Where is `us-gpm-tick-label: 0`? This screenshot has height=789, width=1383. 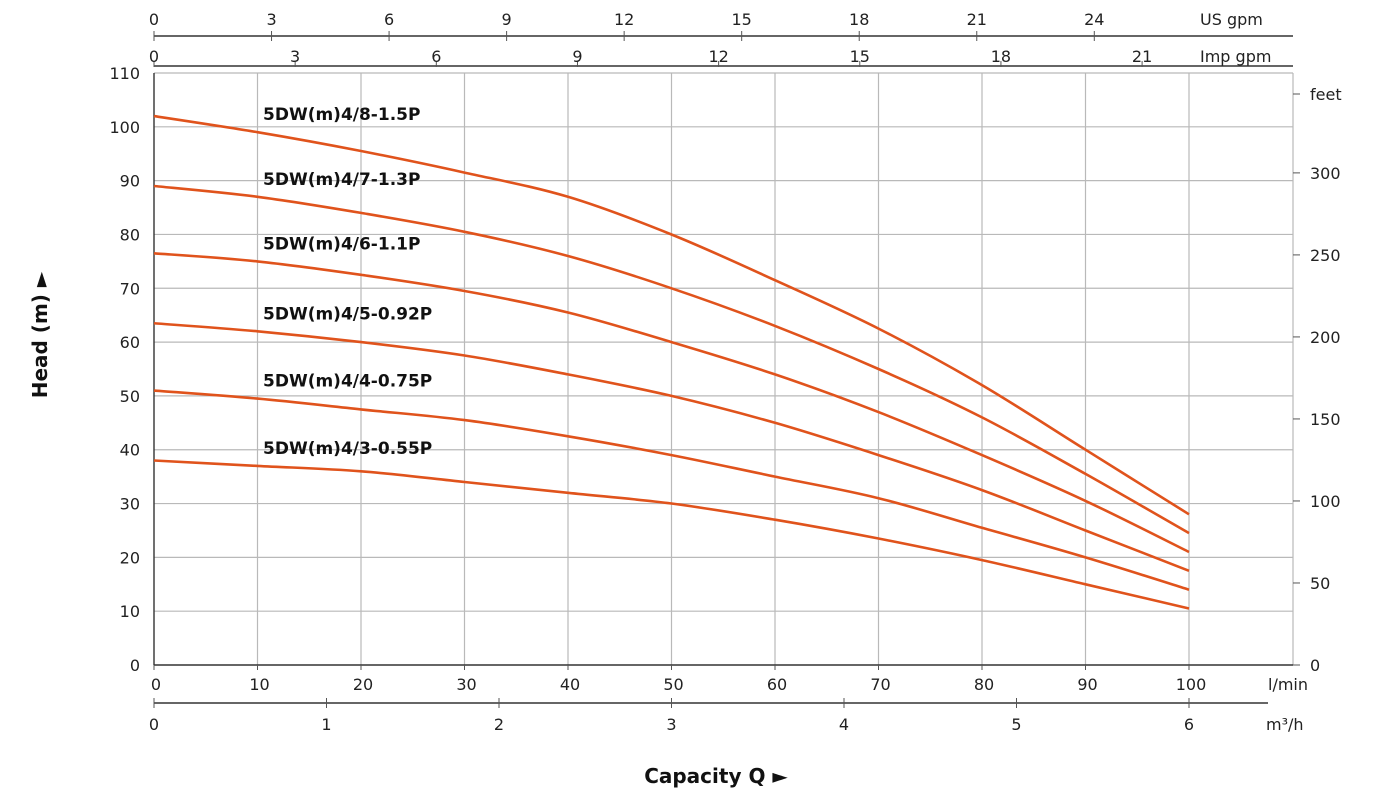 us-gpm-tick-label: 0 is located at coordinates (154, 19).